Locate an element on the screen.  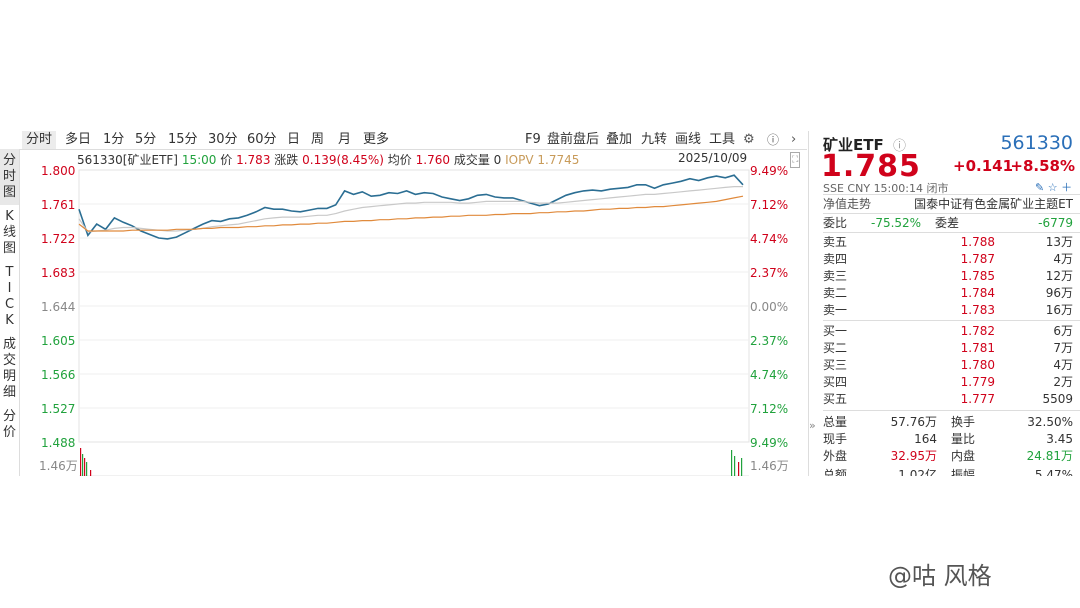
bid-row: 买四 1.779 2万 is located at coordinates (948, 382).